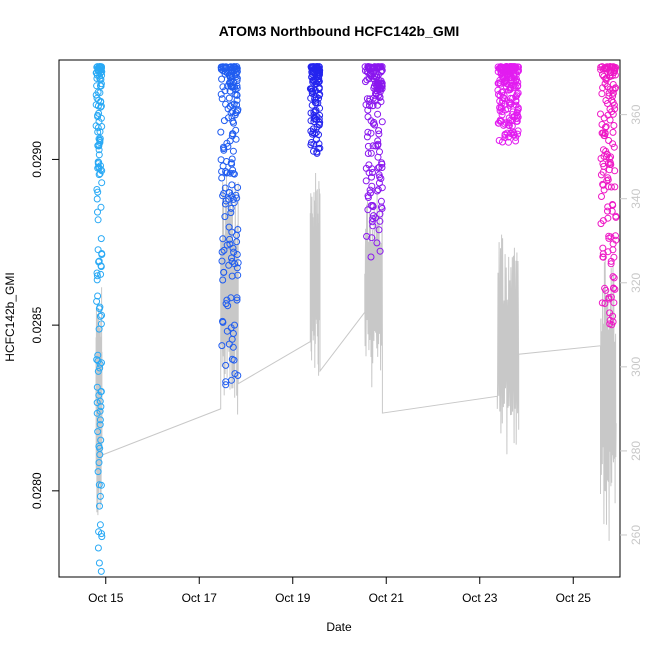 The width and height of the screenshot is (650, 650). What do you see at coordinates (636, 198) in the screenshot?
I see `y2-tick-label: 340` at bounding box center [636, 198].